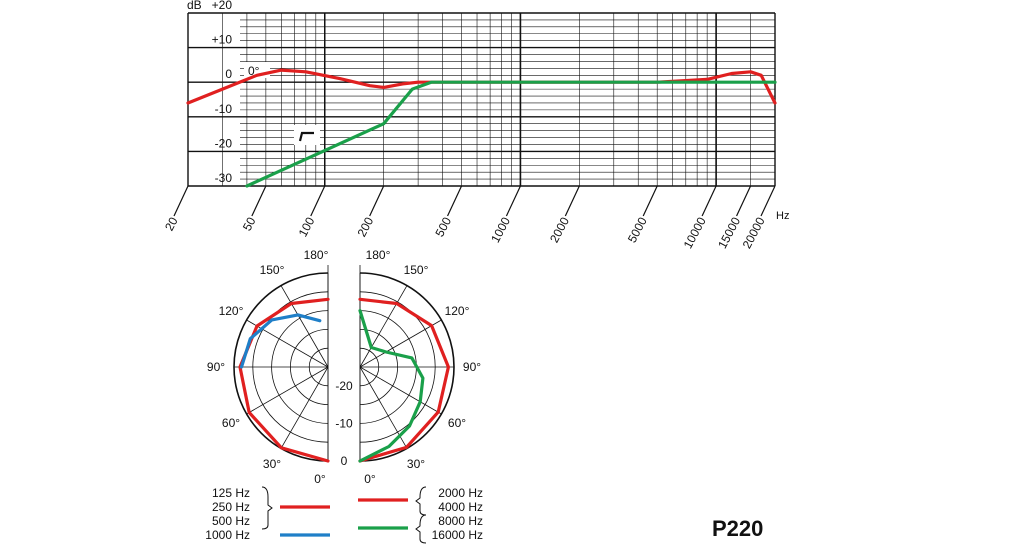 This screenshot has width=1024, height=557. What do you see at coordinates (249, 224) in the screenshot?
I see `x-tick-label: 50` at bounding box center [249, 224].